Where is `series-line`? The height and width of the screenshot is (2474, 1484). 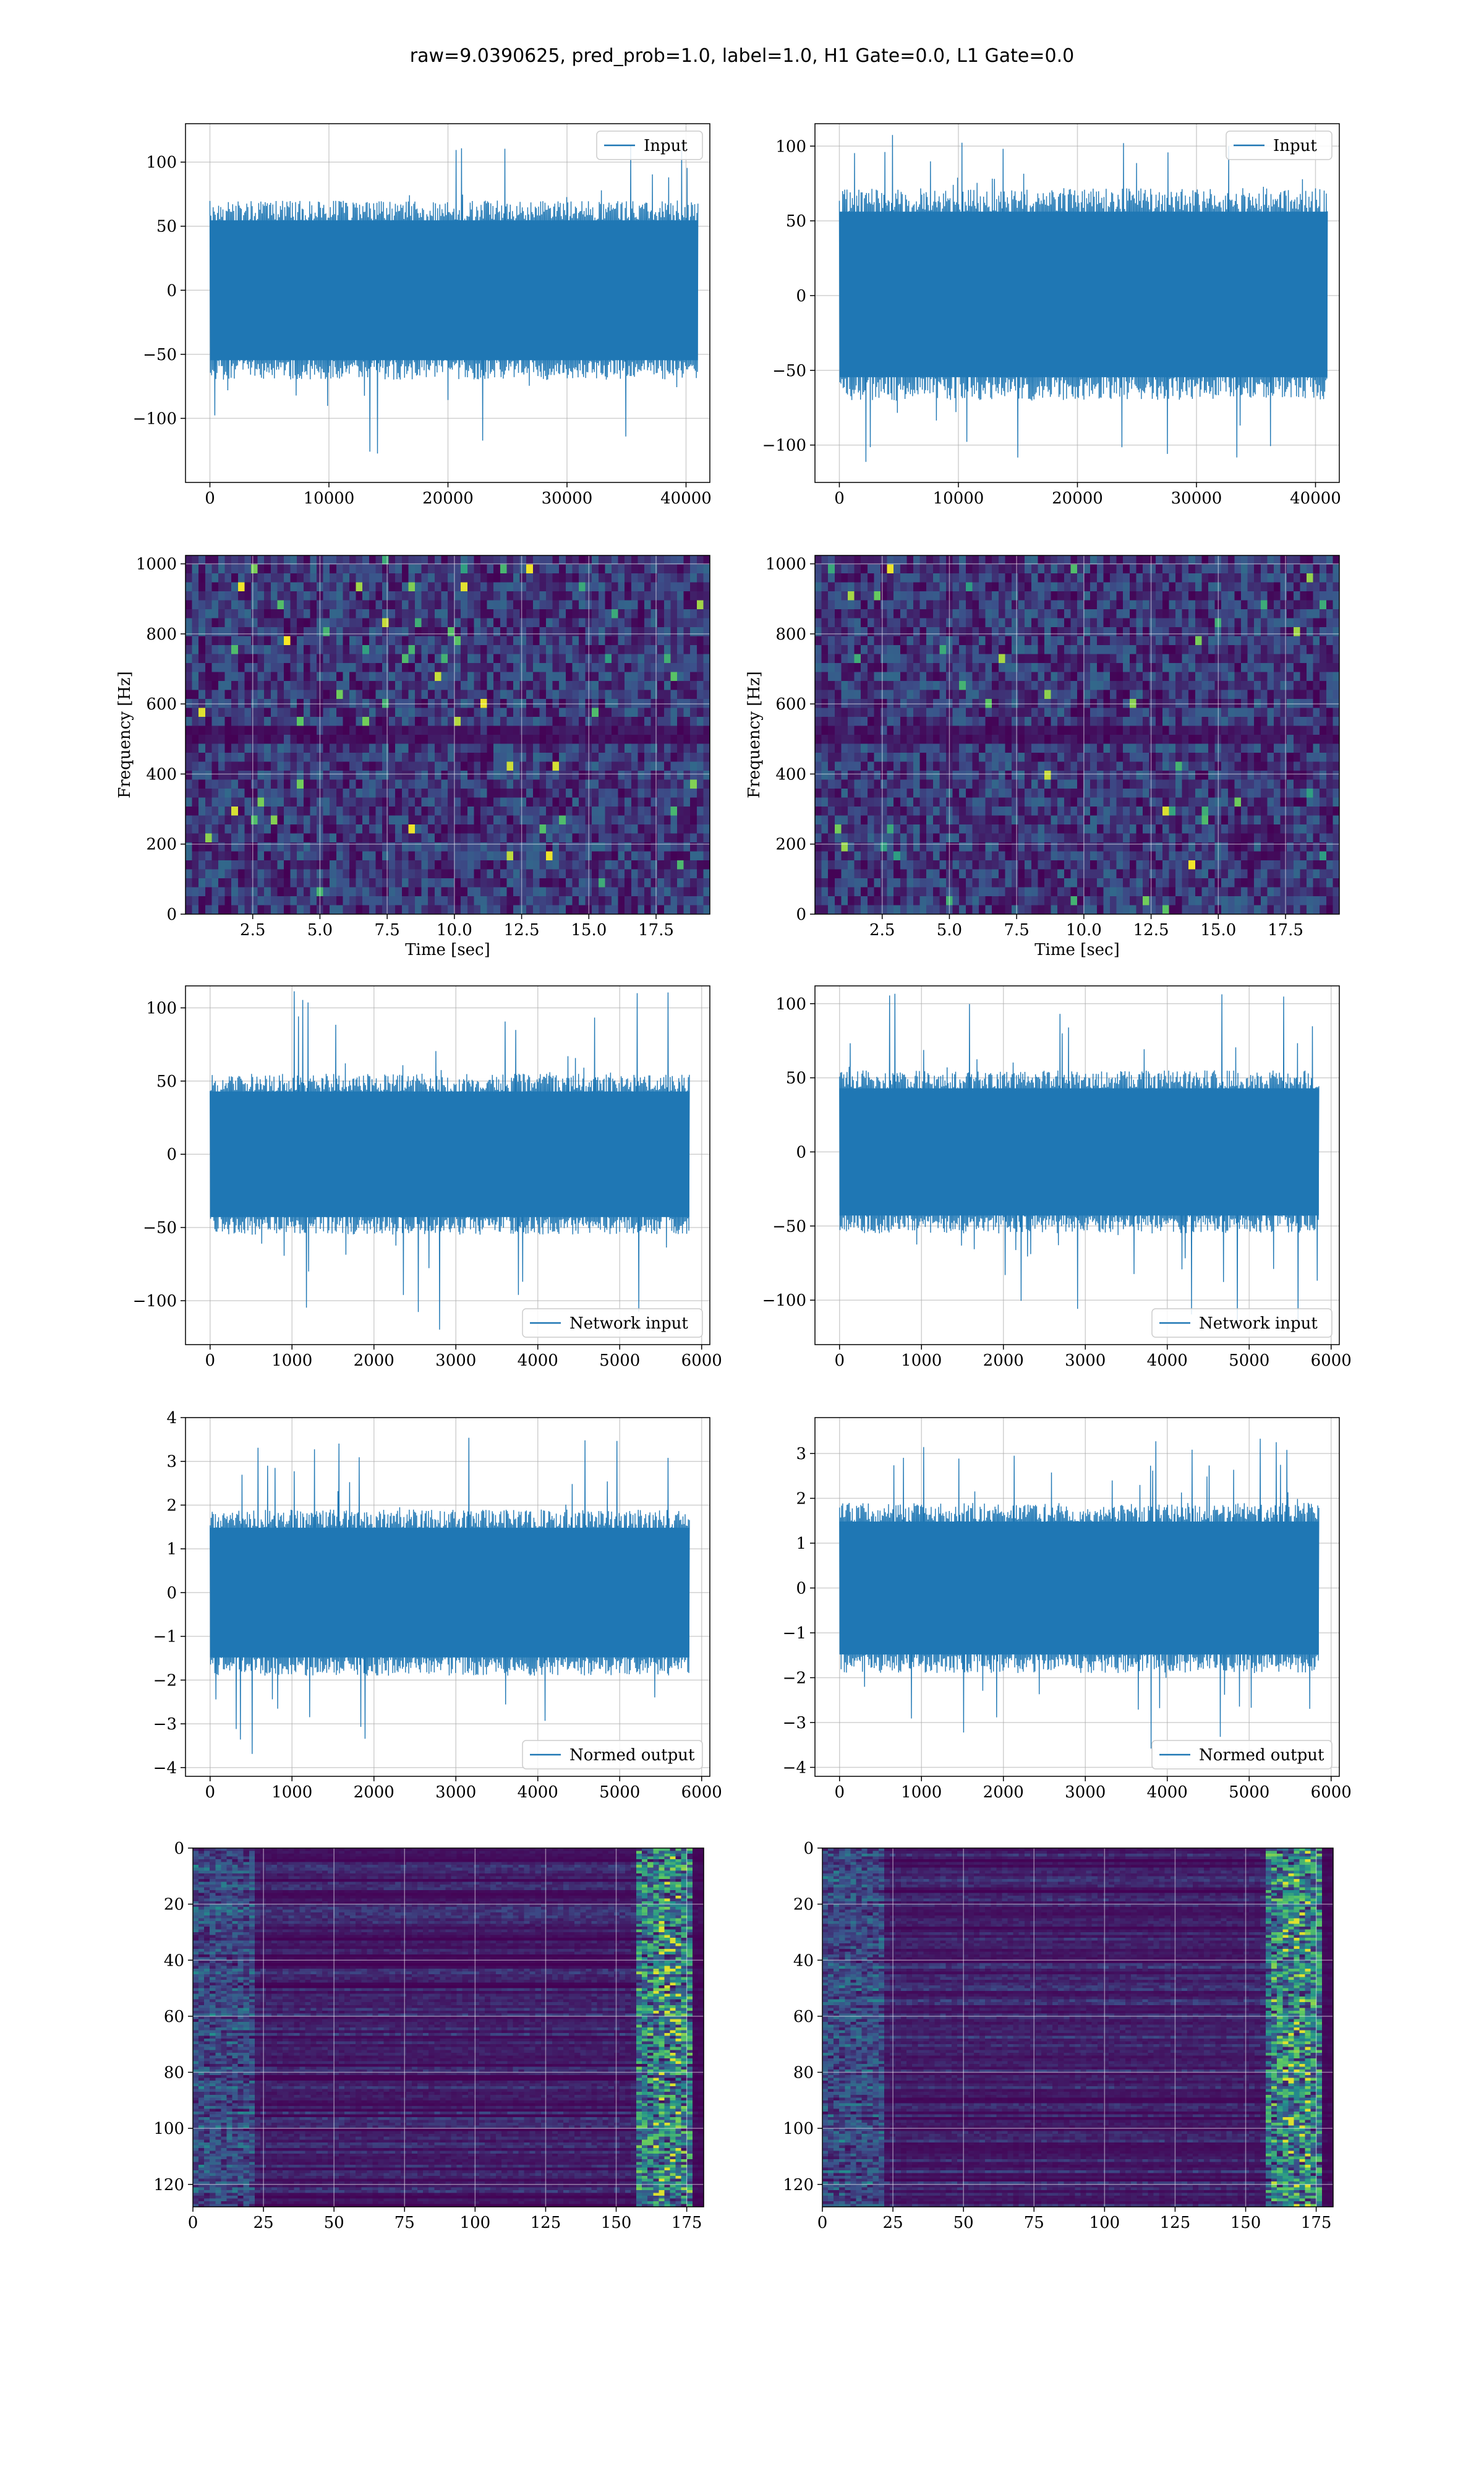
series-line is located at coordinates (454, 299).